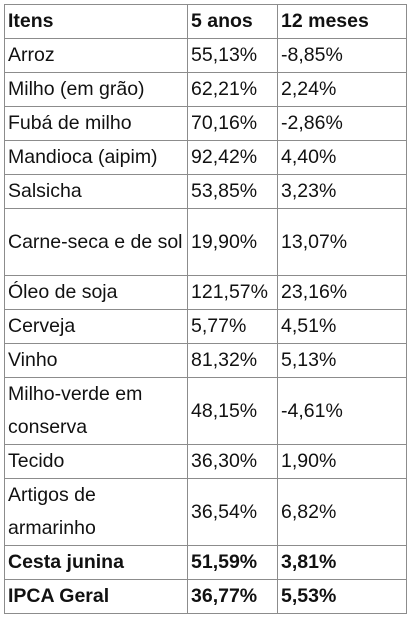 This screenshot has height=630, width=410. I want to click on table-row: Vinho 81,32% 5,13%, so click(205, 360).